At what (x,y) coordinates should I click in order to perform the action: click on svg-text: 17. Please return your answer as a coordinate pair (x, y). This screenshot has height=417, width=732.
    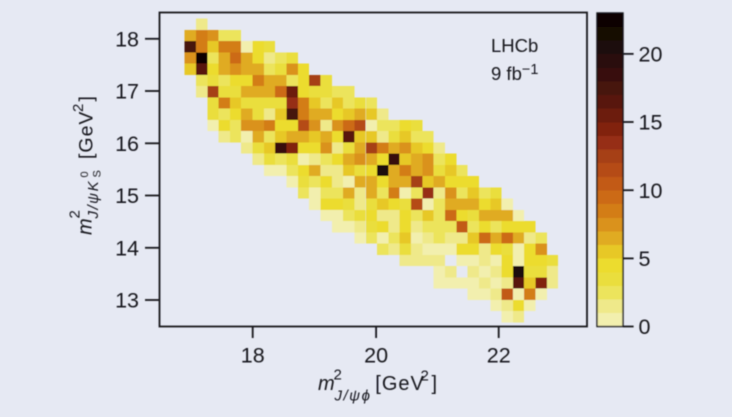
    Looking at the image, I should click on (127, 92).